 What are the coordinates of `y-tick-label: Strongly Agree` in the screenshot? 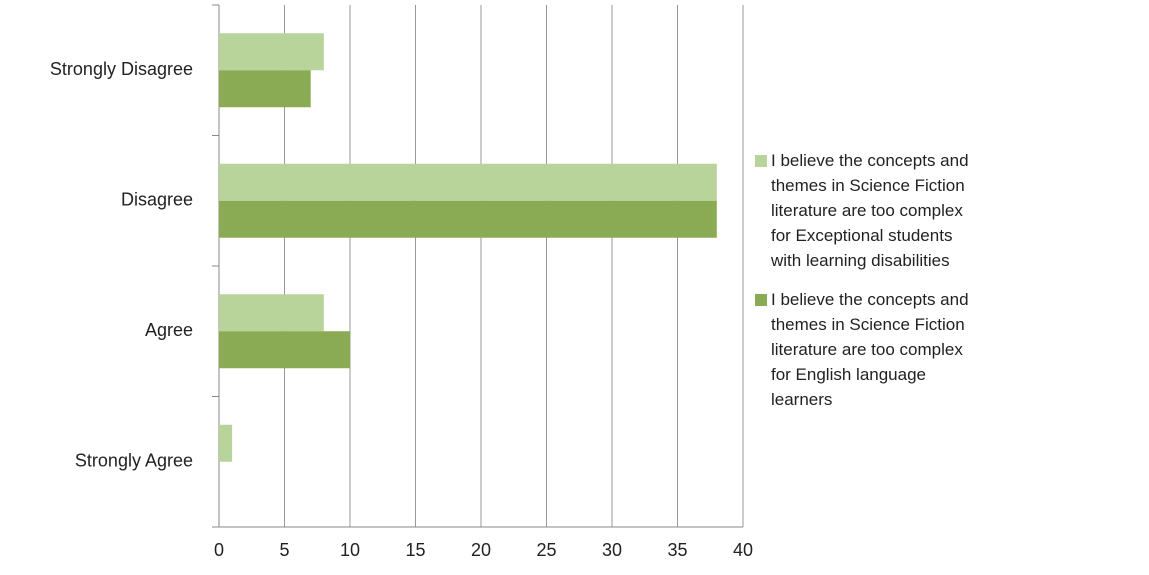 It's located at (134, 461).